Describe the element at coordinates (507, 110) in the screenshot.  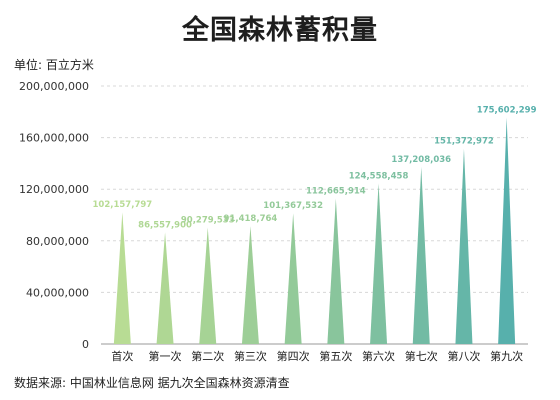
I see `data-label: 175,602,299` at that location.